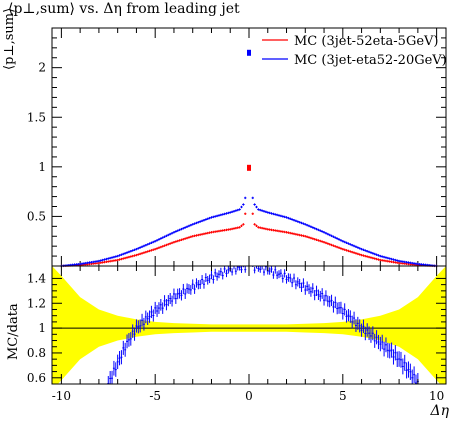  Describe the element at coordinates (42, 167) in the screenshot. I see `y-tick-label-main: 1` at that location.